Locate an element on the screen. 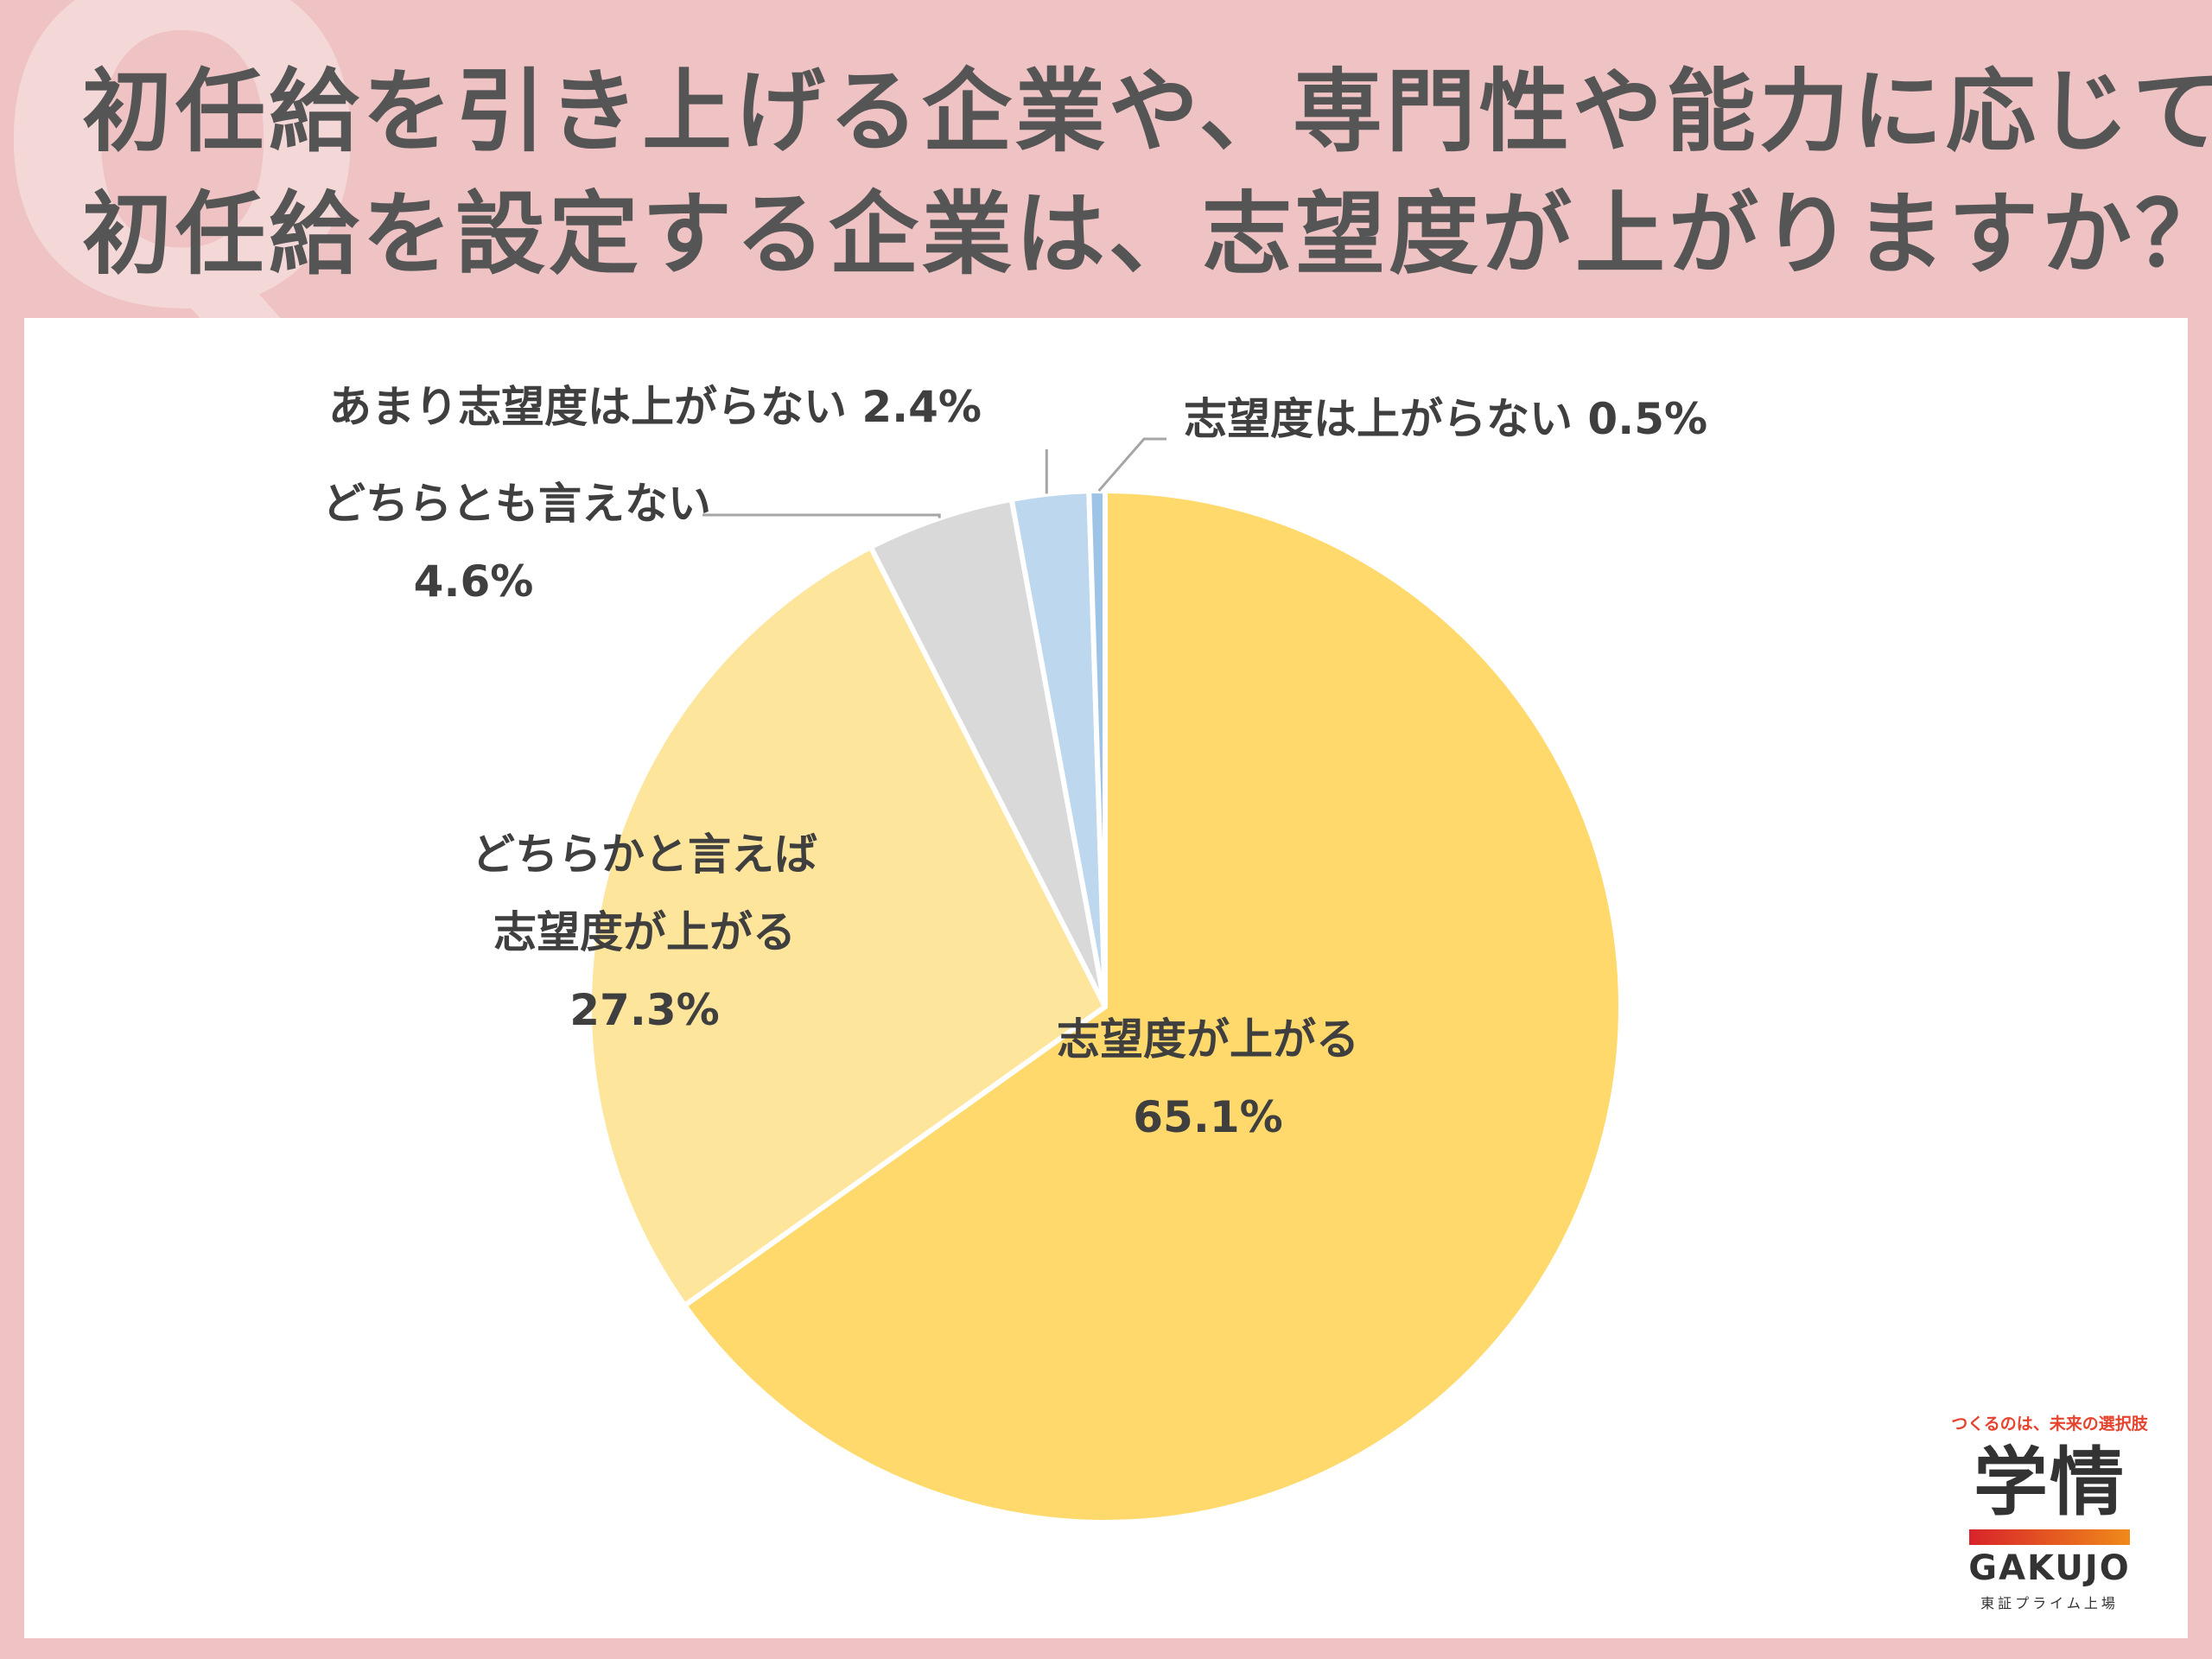 This screenshot has height=1659, width=2212. slice-3-label: あまり志望度は上がらない 2.4% is located at coordinates (655, 407).